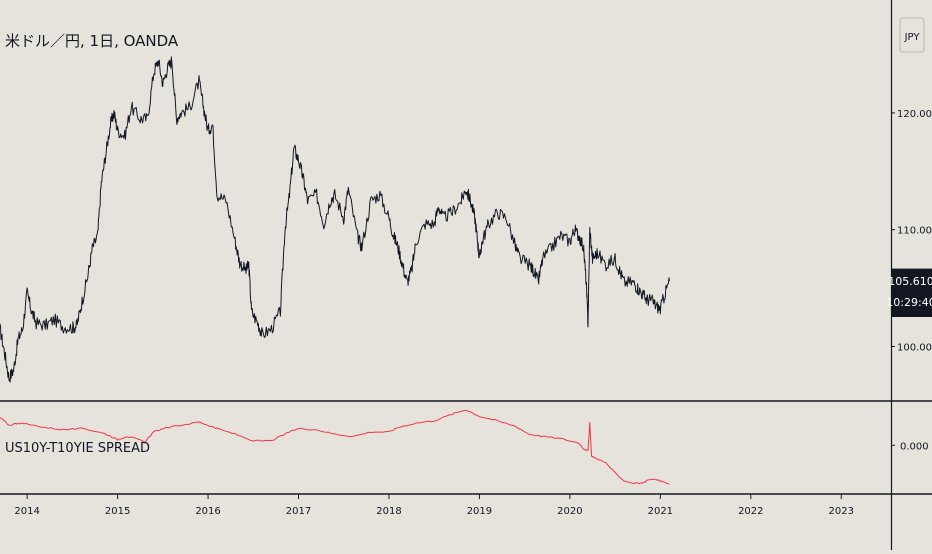  What do you see at coordinates (841, 511) in the screenshot?
I see `time-tick-label: 2023` at bounding box center [841, 511].